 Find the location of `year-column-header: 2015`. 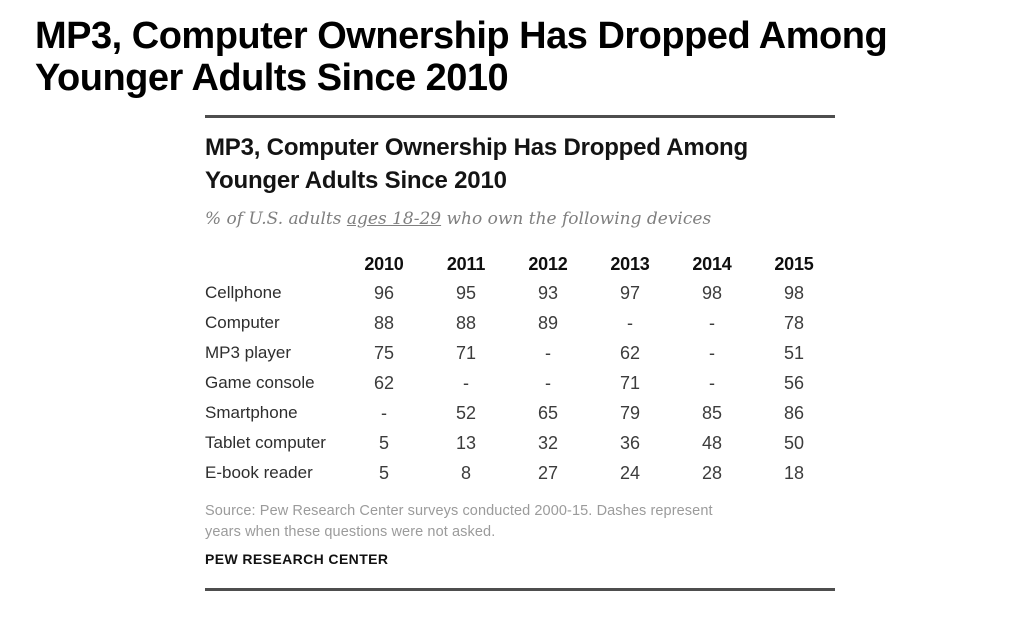

year-column-header: 2015 is located at coordinates (794, 263).